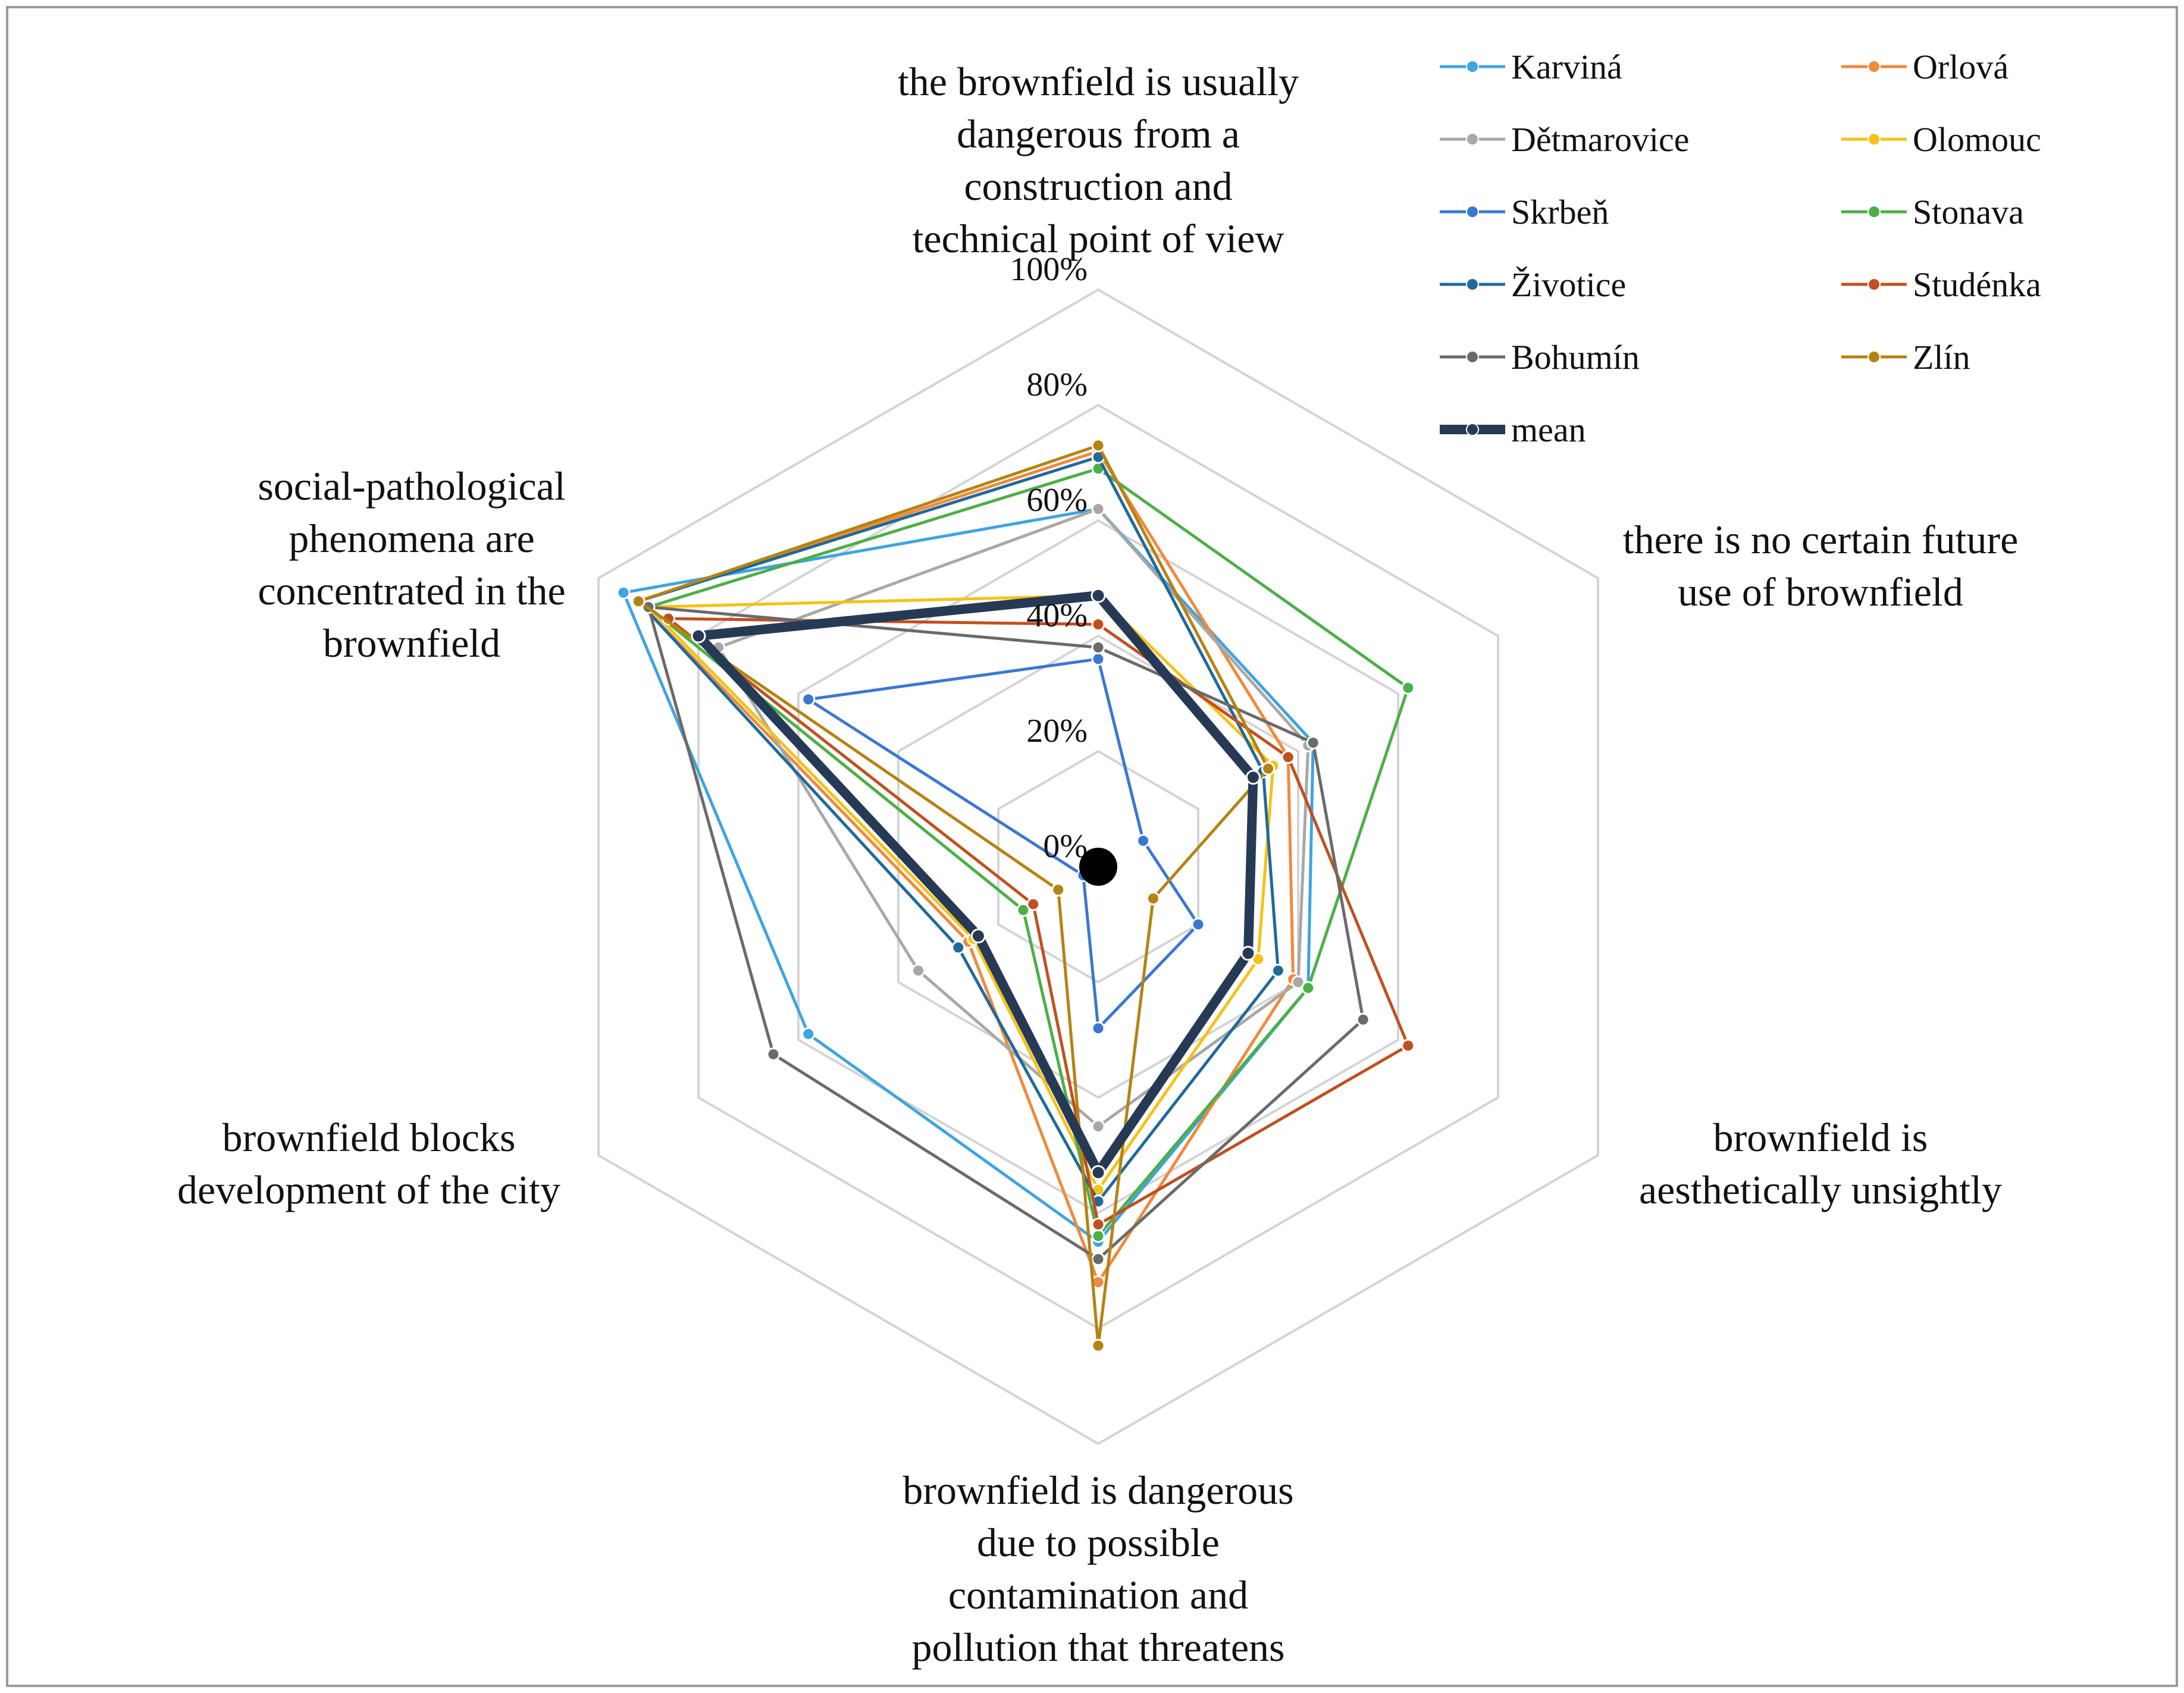  I want to click on tick-labels: 0% 20% 40% 60% 80% 100%, so click(1049, 558).